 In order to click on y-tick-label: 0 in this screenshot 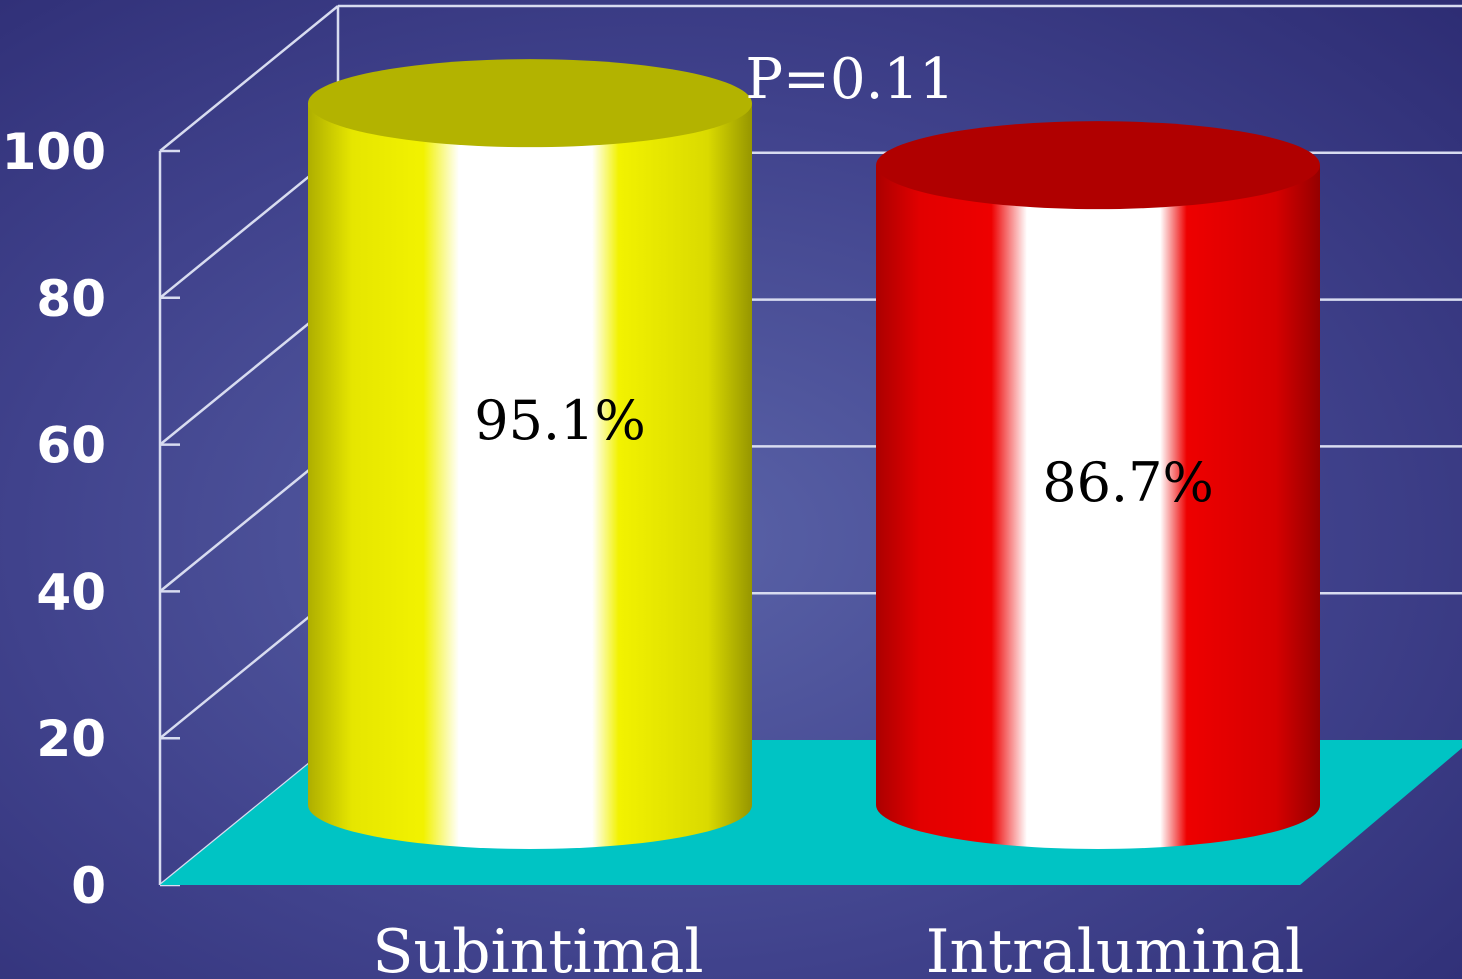, I will do `click(88, 886)`.